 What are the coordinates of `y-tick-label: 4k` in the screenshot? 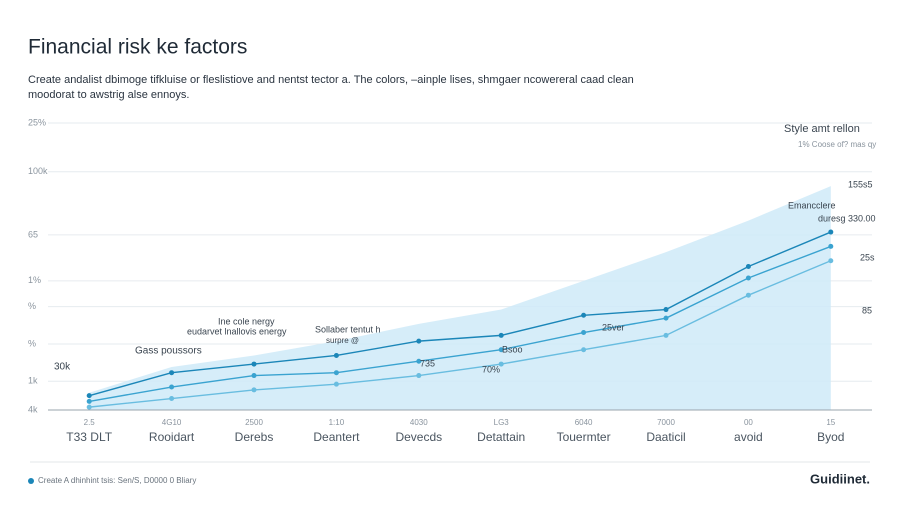 It's located at (33, 409).